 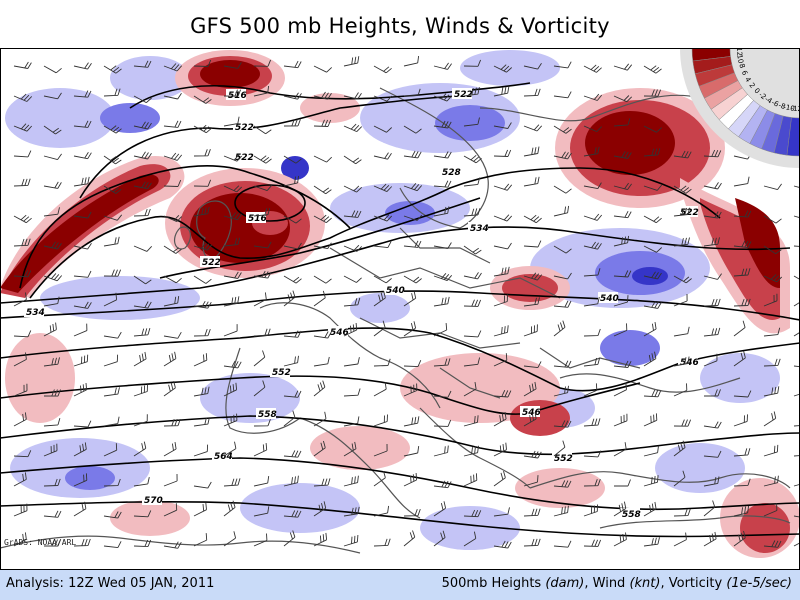 I want to click on svg-text: 564, so click(x=223, y=457).